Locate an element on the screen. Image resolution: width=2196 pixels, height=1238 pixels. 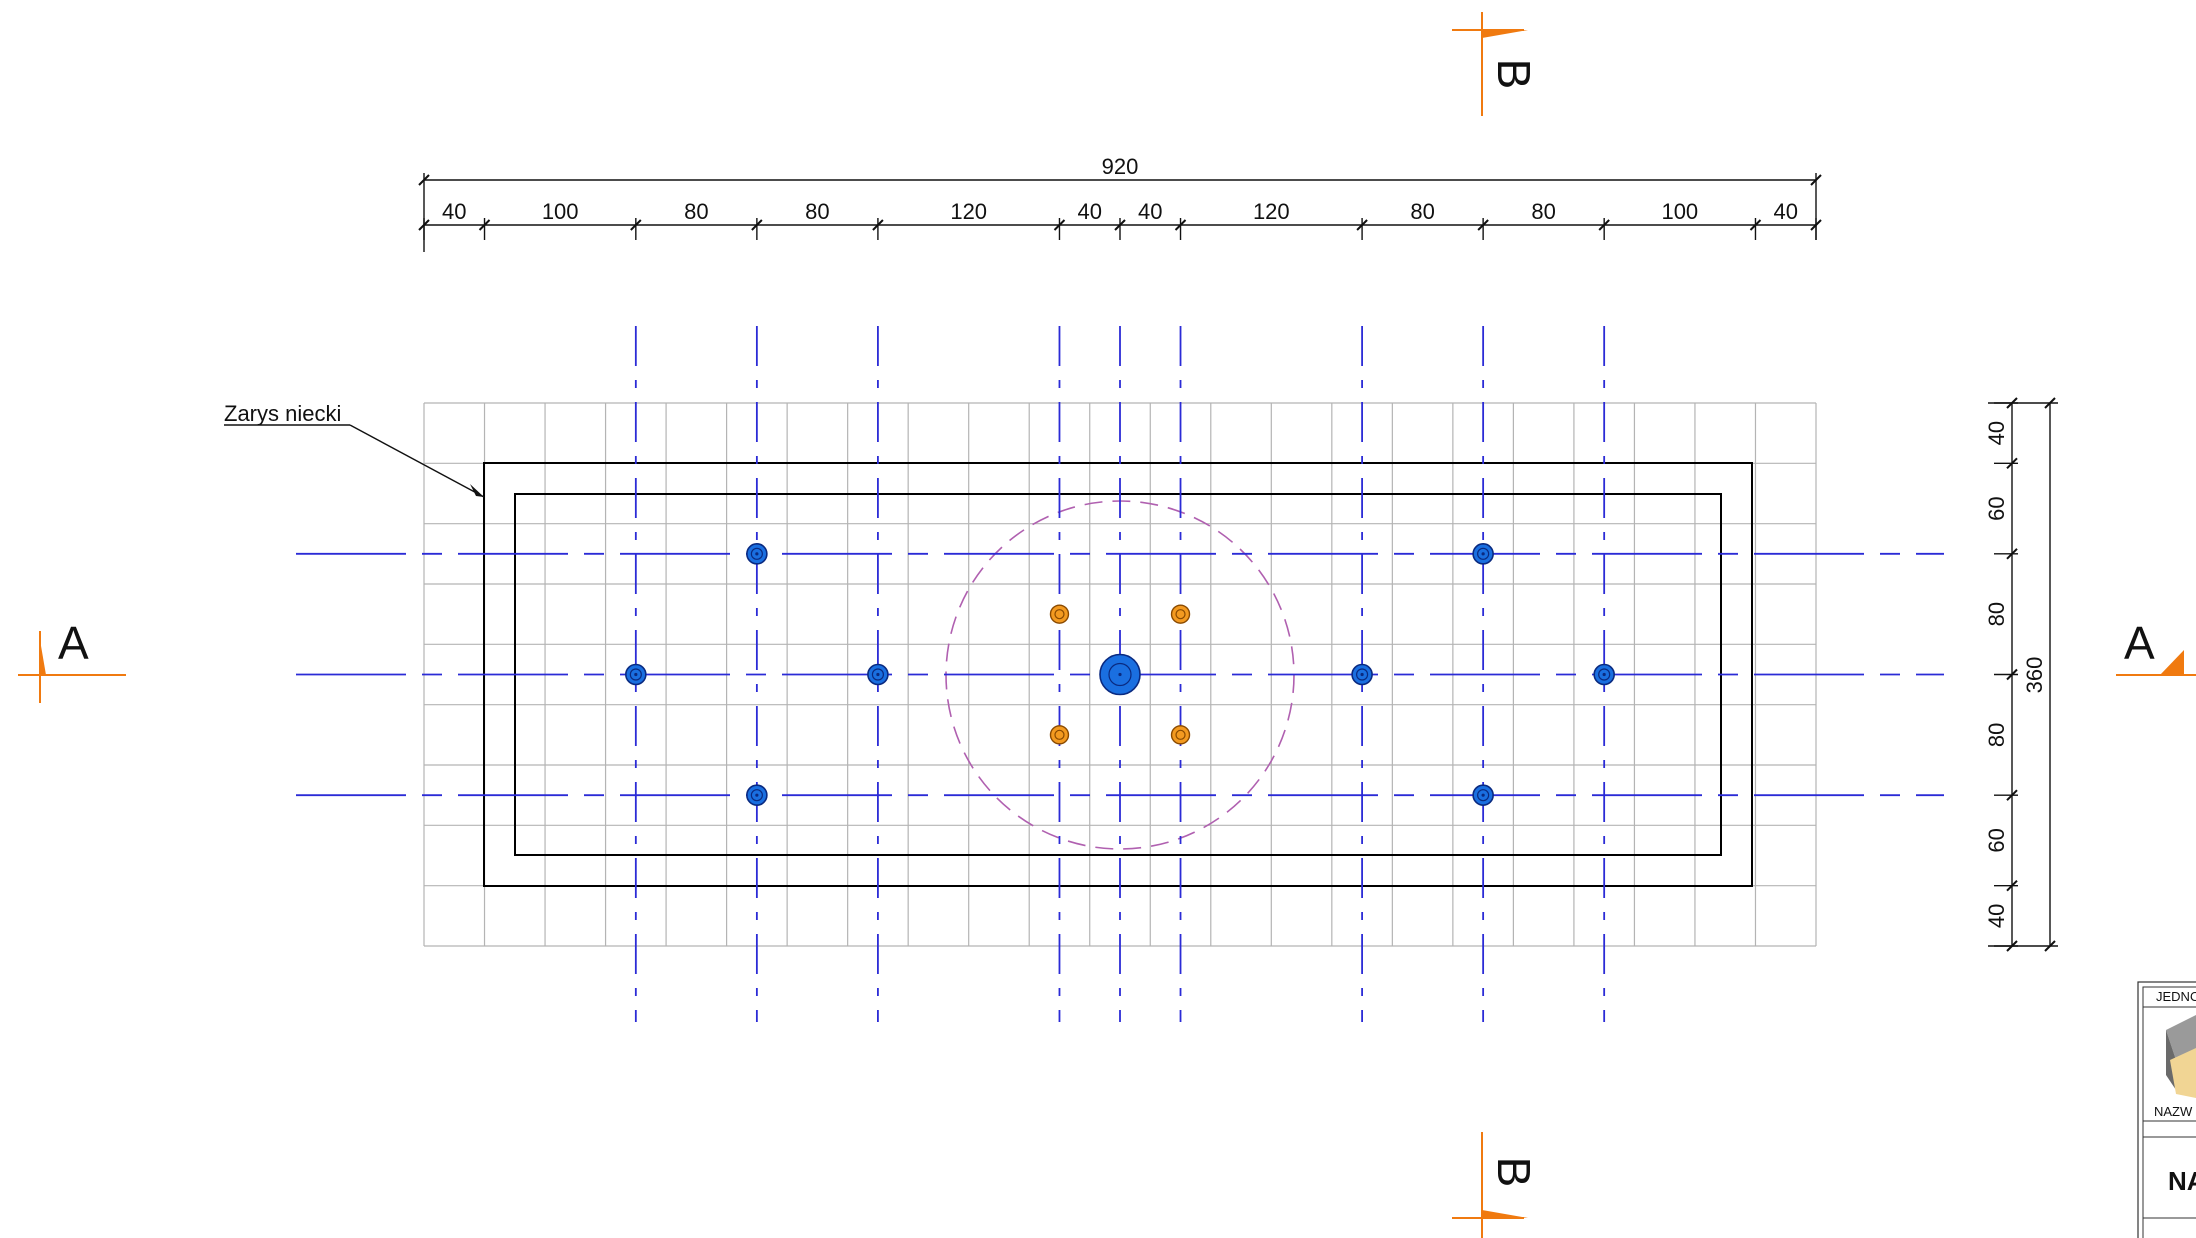
dimension-labels-horizontal: 40 100 80 80 120 40 40 120 80 80 100 40 is located at coordinates (1120, 211).